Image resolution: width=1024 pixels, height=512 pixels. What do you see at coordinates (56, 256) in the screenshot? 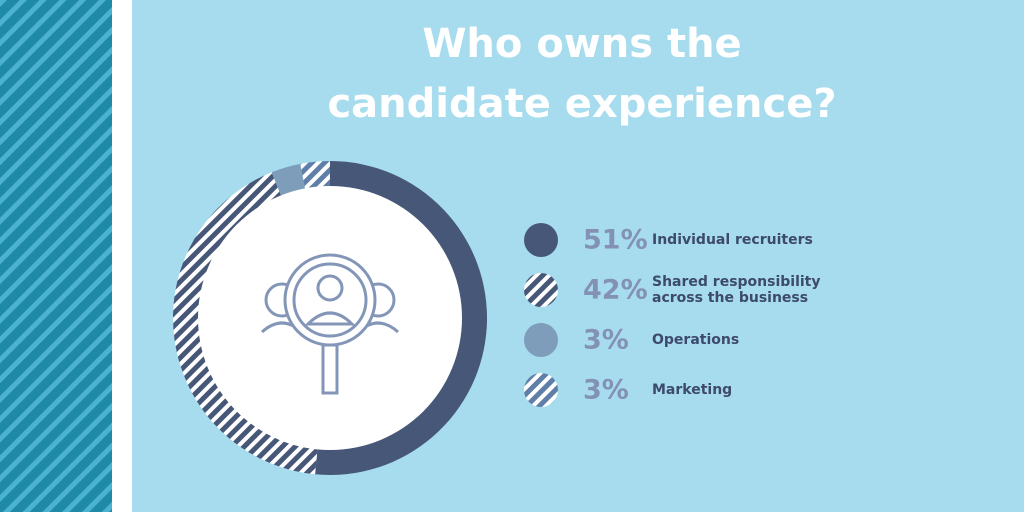
I see `stripe-panel` at bounding box center [56, 256].